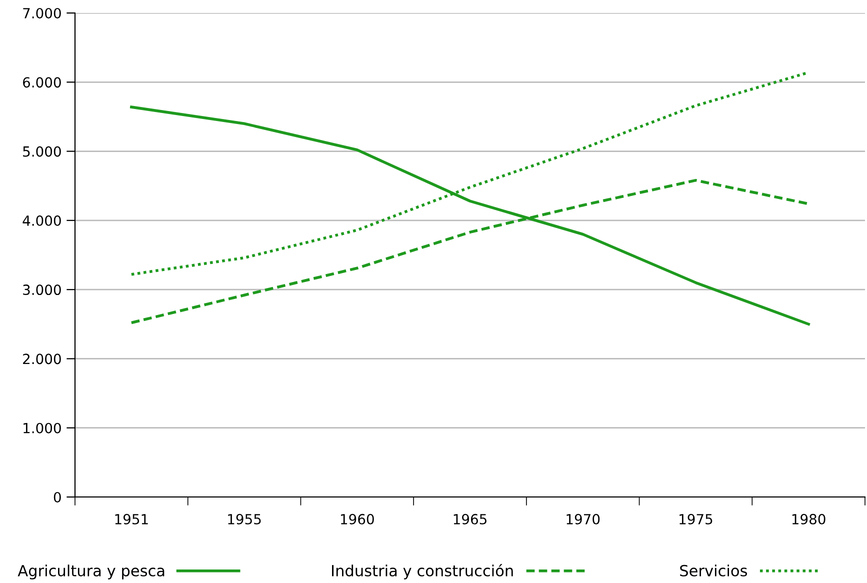  I want to click on y-tick-label: 3.000, so click(42, 290).